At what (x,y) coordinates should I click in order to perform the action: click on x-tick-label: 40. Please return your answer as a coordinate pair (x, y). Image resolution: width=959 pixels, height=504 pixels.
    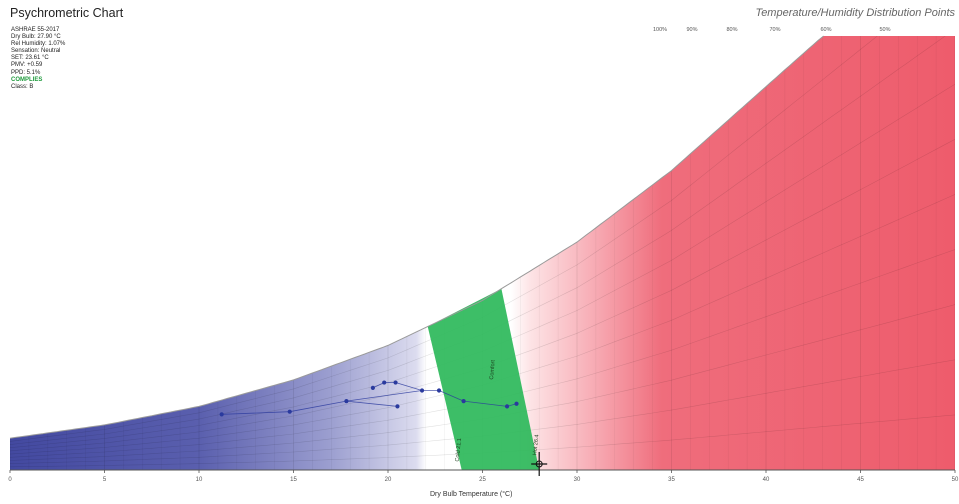
    Looking at the image, I should click on (766, 480).